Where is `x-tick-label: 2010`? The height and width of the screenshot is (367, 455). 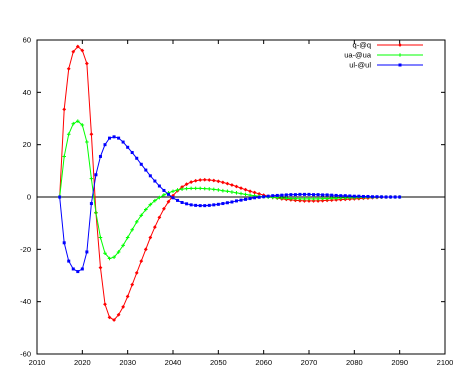 x-tick-label: 2010 is located at coordinates (37, 362).